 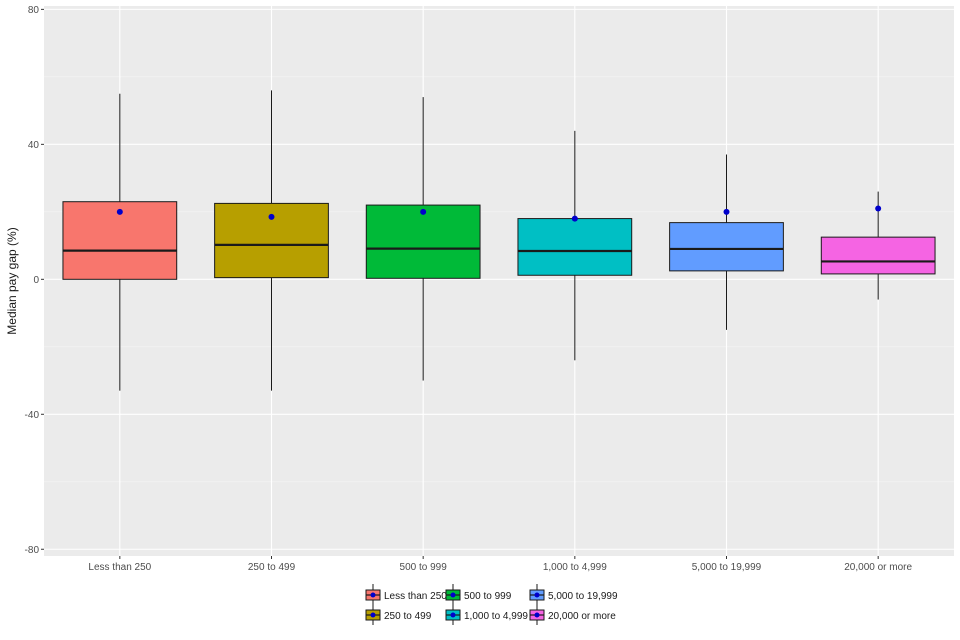 I want to click on y-axis-ticks: -80 -40 0 40 80, so click(x=34, y=280).